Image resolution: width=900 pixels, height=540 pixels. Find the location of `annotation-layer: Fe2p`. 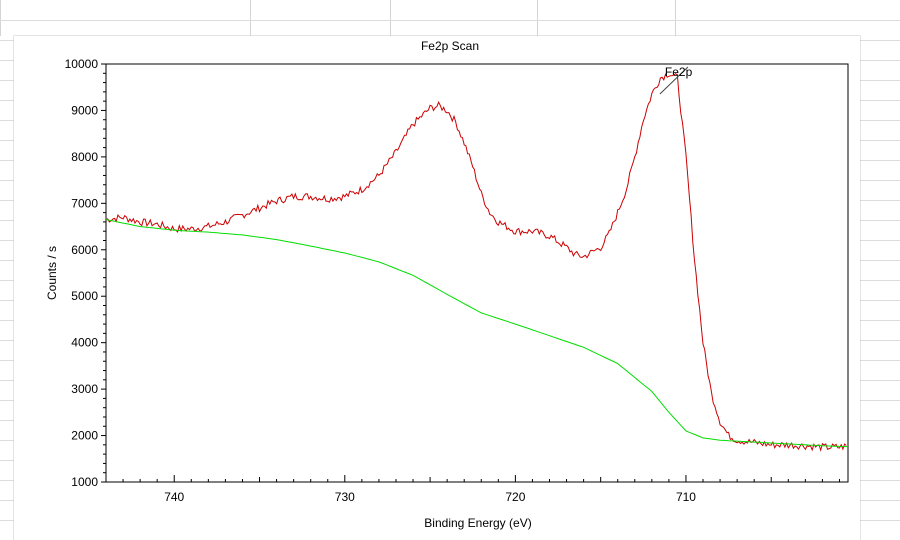

annotation-layer: Fe2p is located at coordinates (676, 80).